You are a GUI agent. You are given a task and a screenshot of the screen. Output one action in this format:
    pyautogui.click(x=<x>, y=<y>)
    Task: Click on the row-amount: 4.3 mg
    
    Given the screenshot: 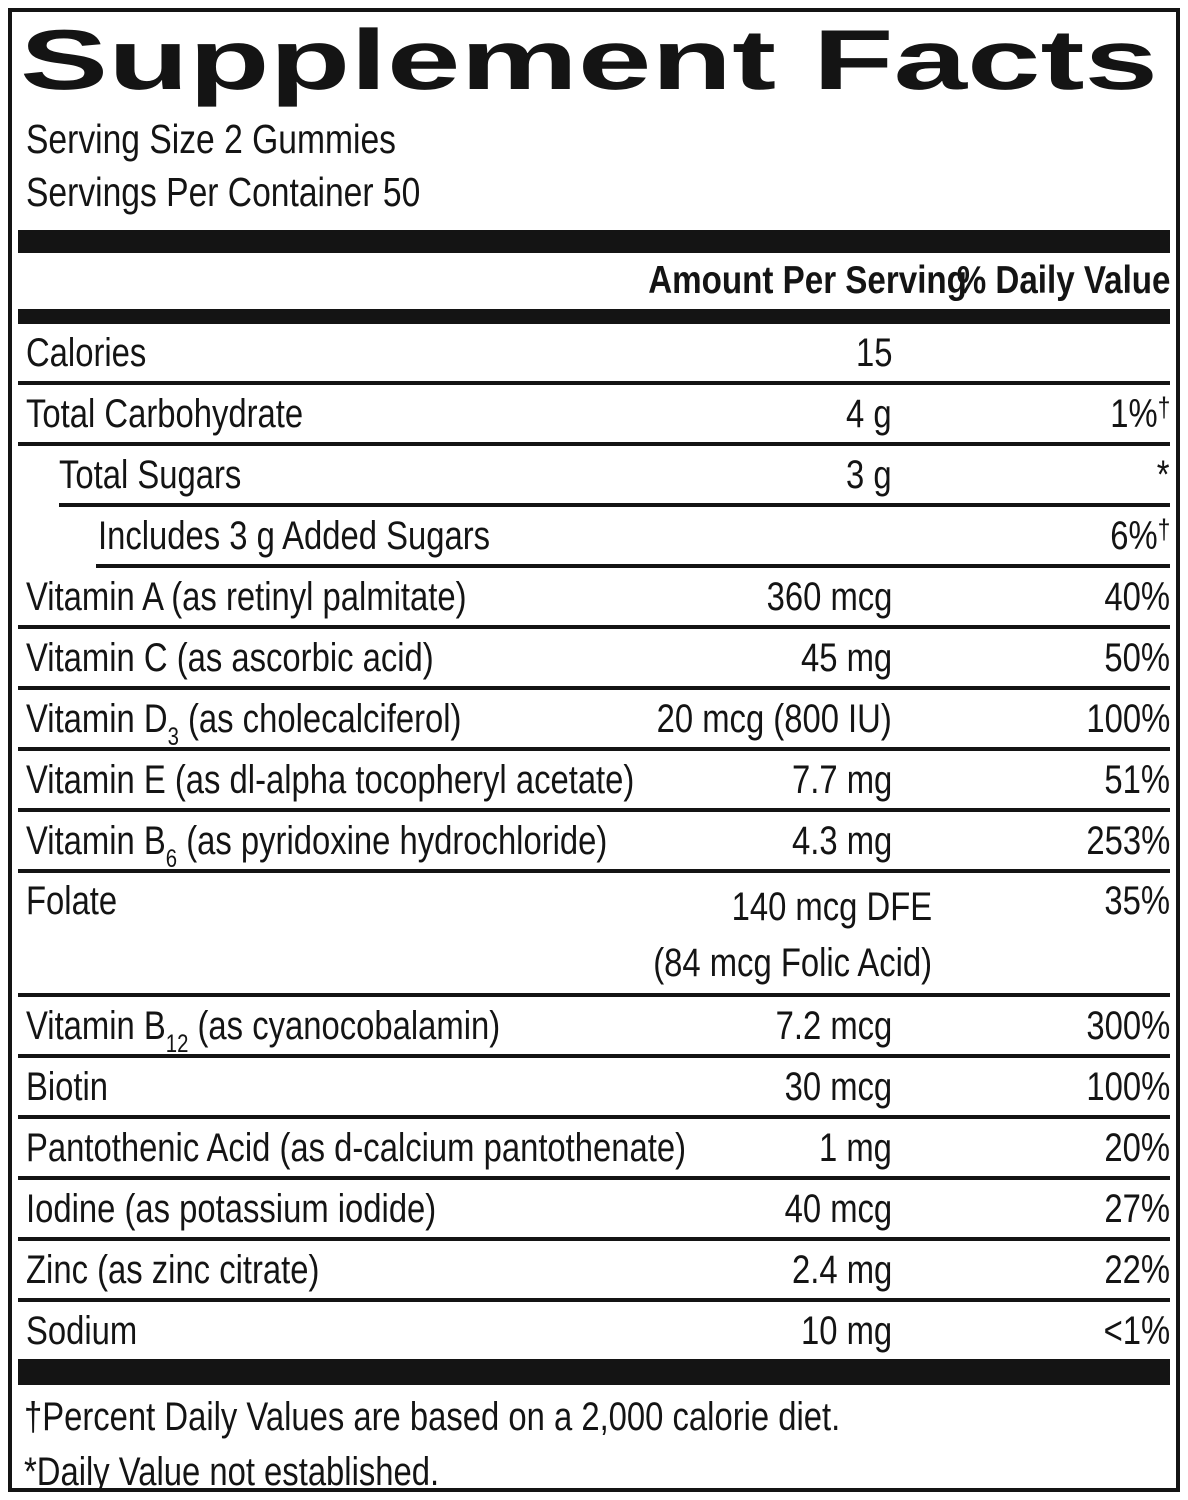 What is the action you would take?
    pyautogui.click(x=742, y=841)
    